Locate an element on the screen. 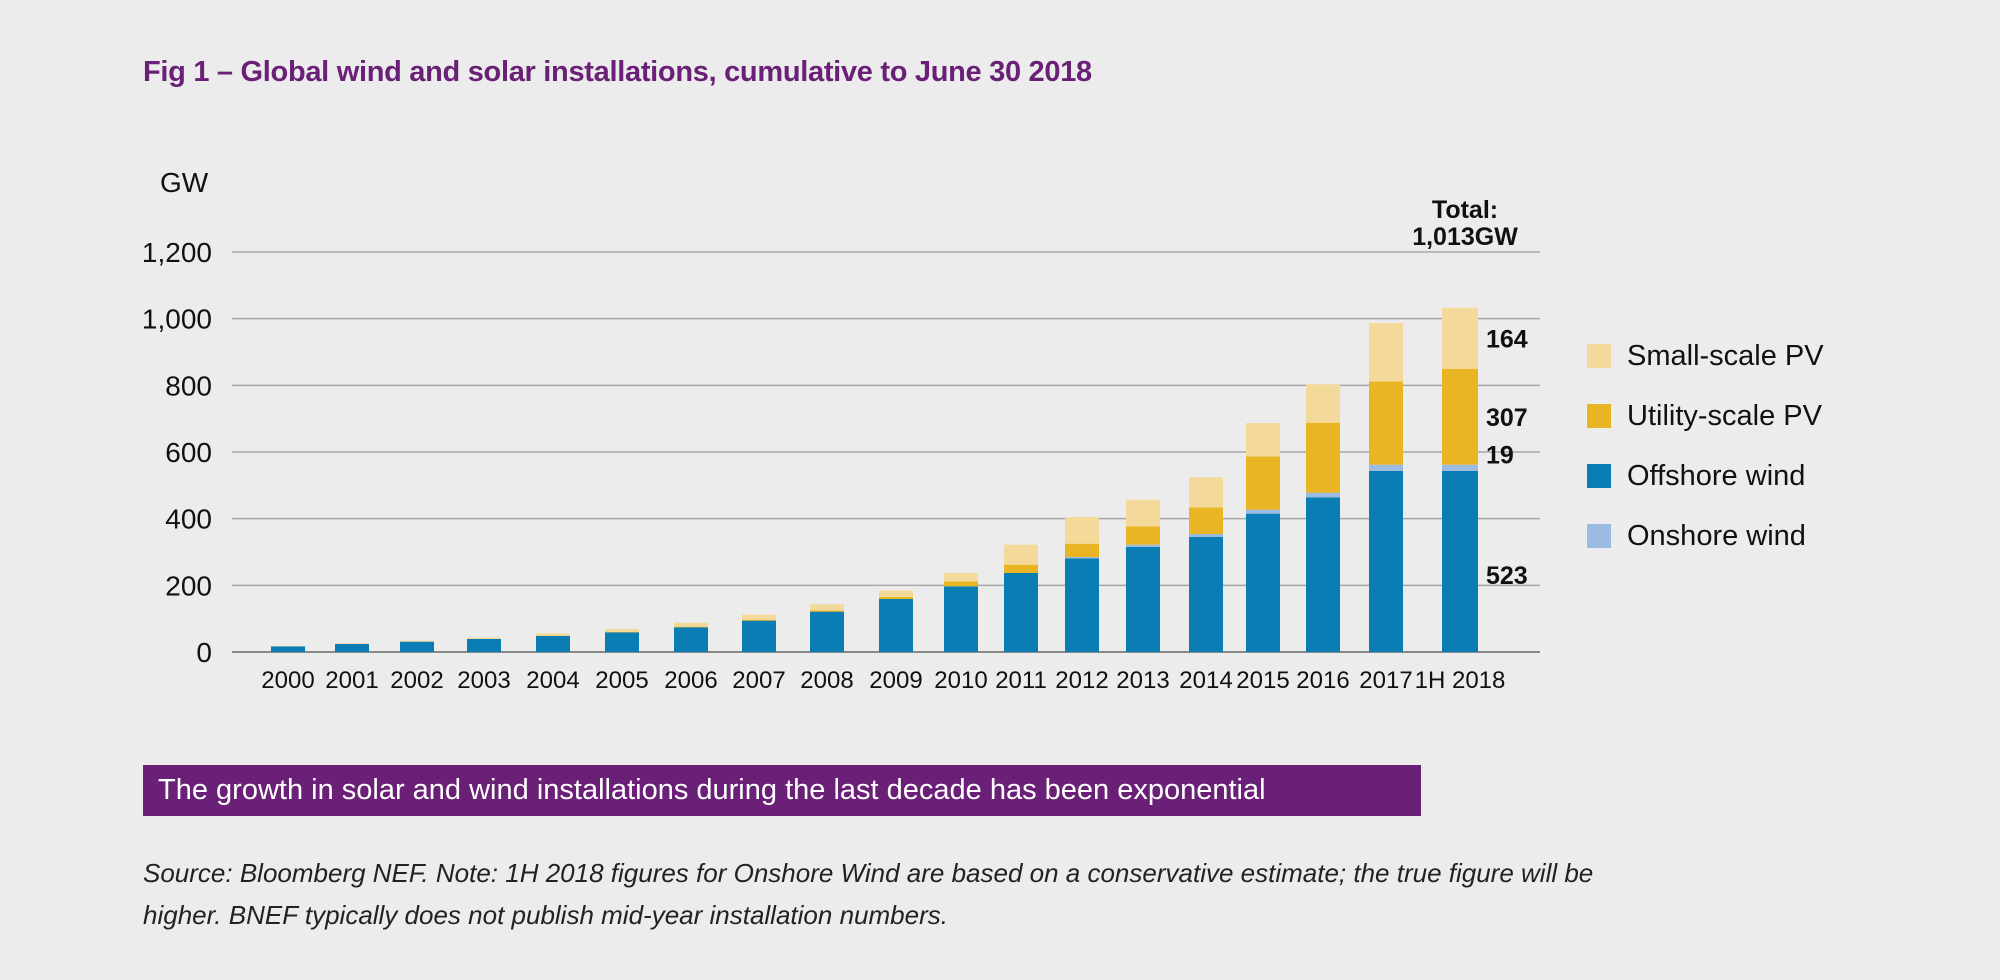 This screenshot has height=980, width=2000. segment-value-label: 164 is located at coordinates (1507, 339).